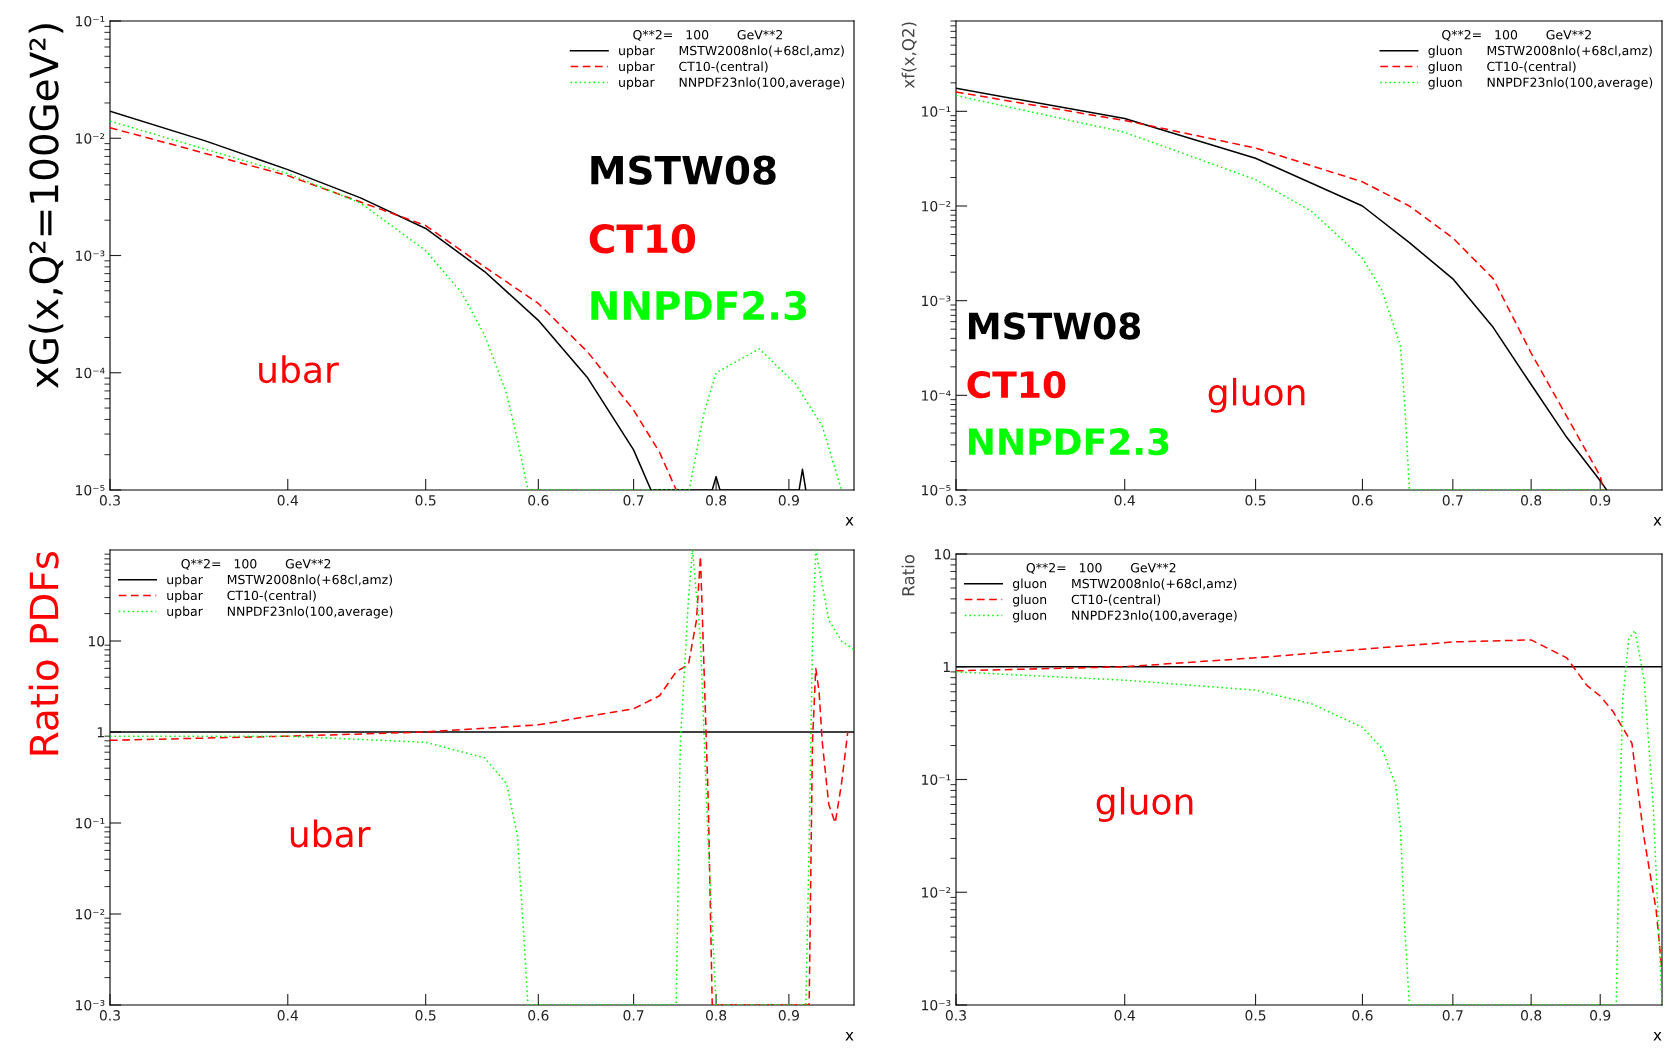 The width and height of the screenshot is (1678, 1056). What do you see at coordinates (43, 653) in the screenshot?
I see `y-axis-title: Ratio PDFs` at bounding box center [43, 653].